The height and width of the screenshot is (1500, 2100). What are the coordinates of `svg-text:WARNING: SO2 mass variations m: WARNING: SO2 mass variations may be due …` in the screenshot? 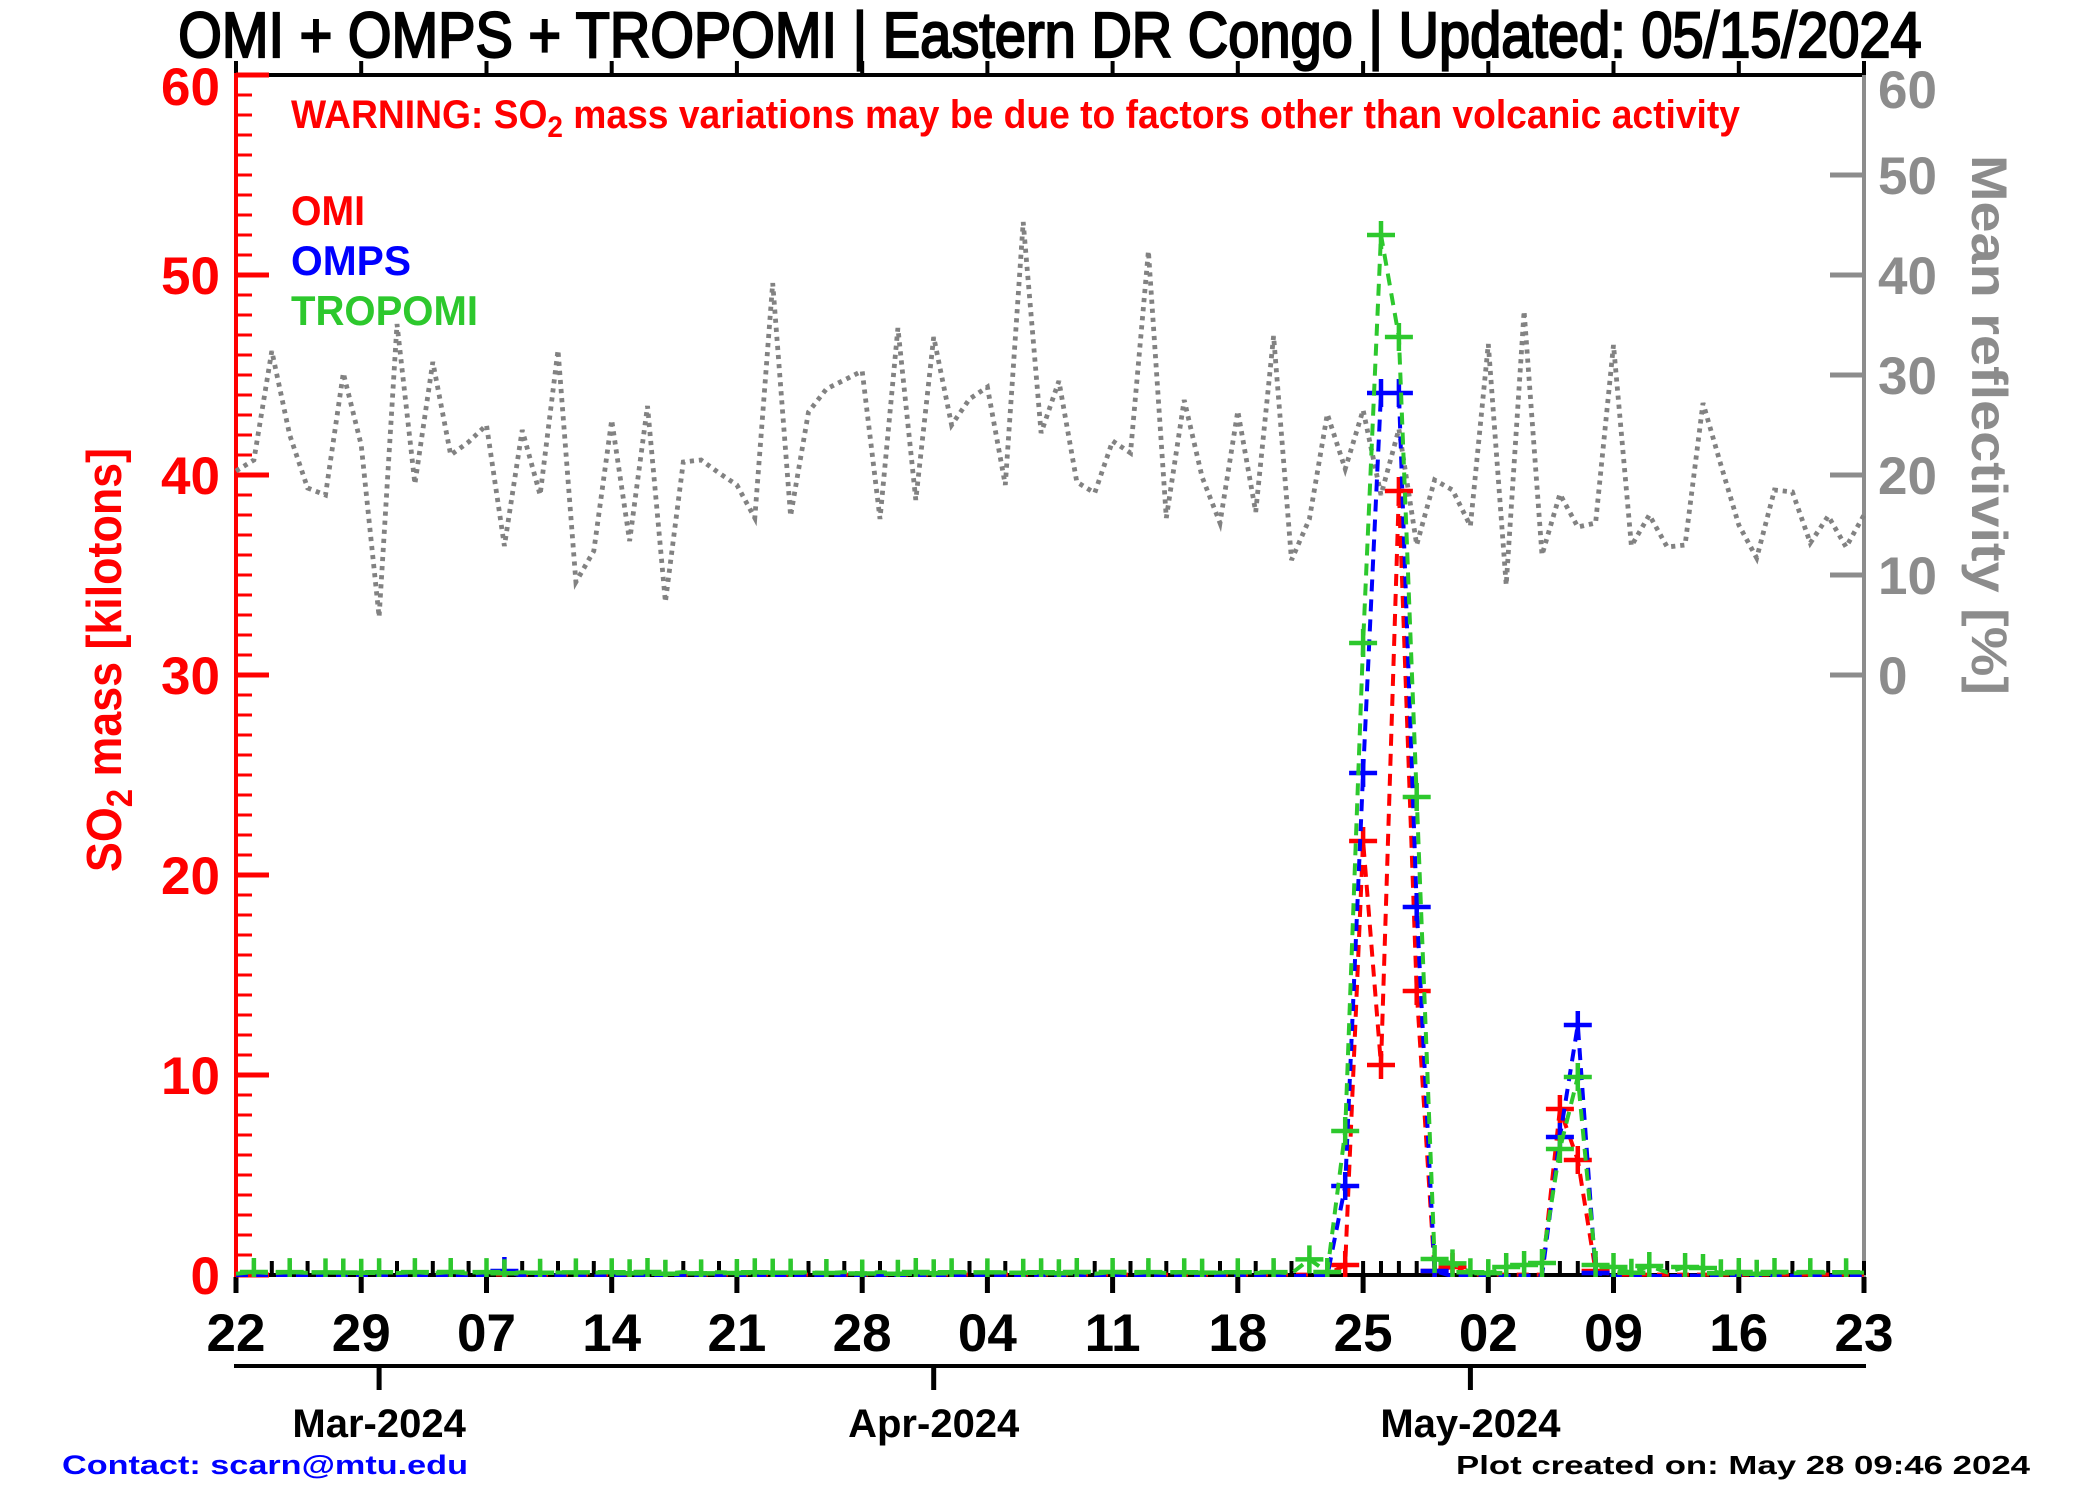 It's located at (1016, 118).